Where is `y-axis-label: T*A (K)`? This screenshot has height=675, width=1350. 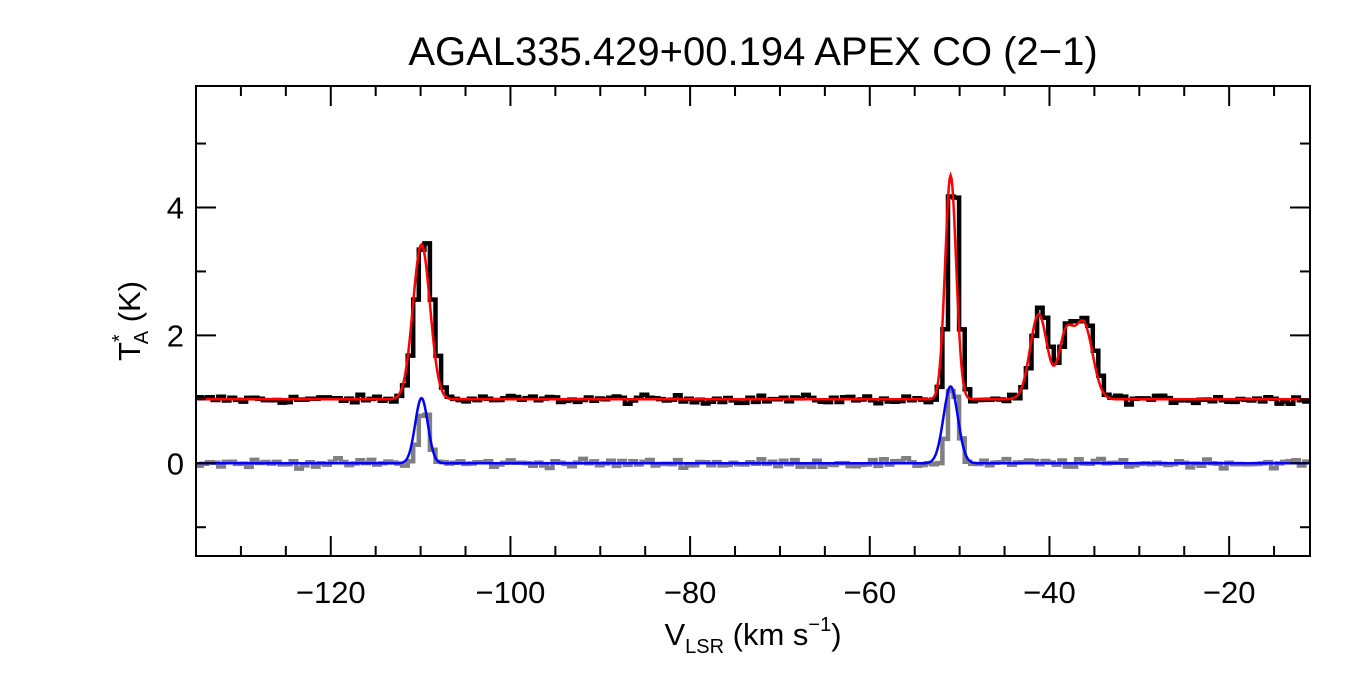
y-axis-label: T*A (K) is located at coordinates (131, 321).